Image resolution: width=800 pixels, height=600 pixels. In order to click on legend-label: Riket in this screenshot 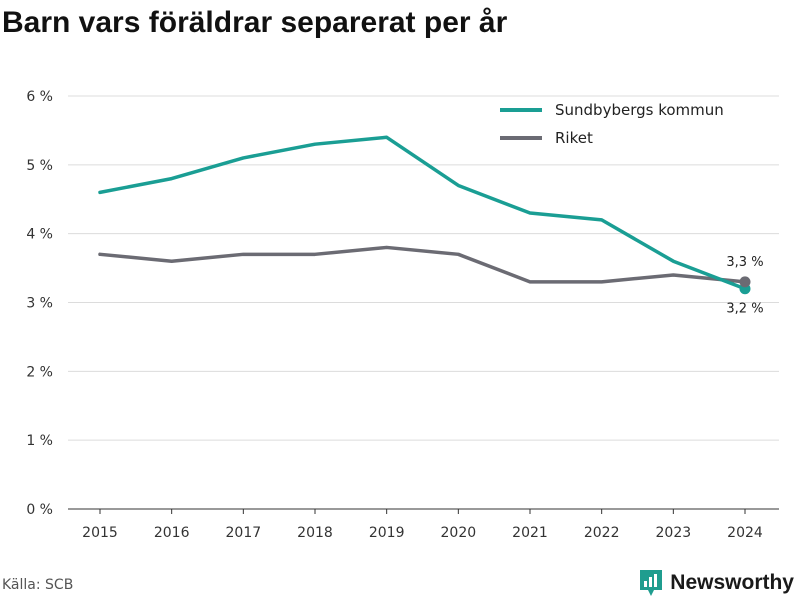, I will do `click(574, 138)`.